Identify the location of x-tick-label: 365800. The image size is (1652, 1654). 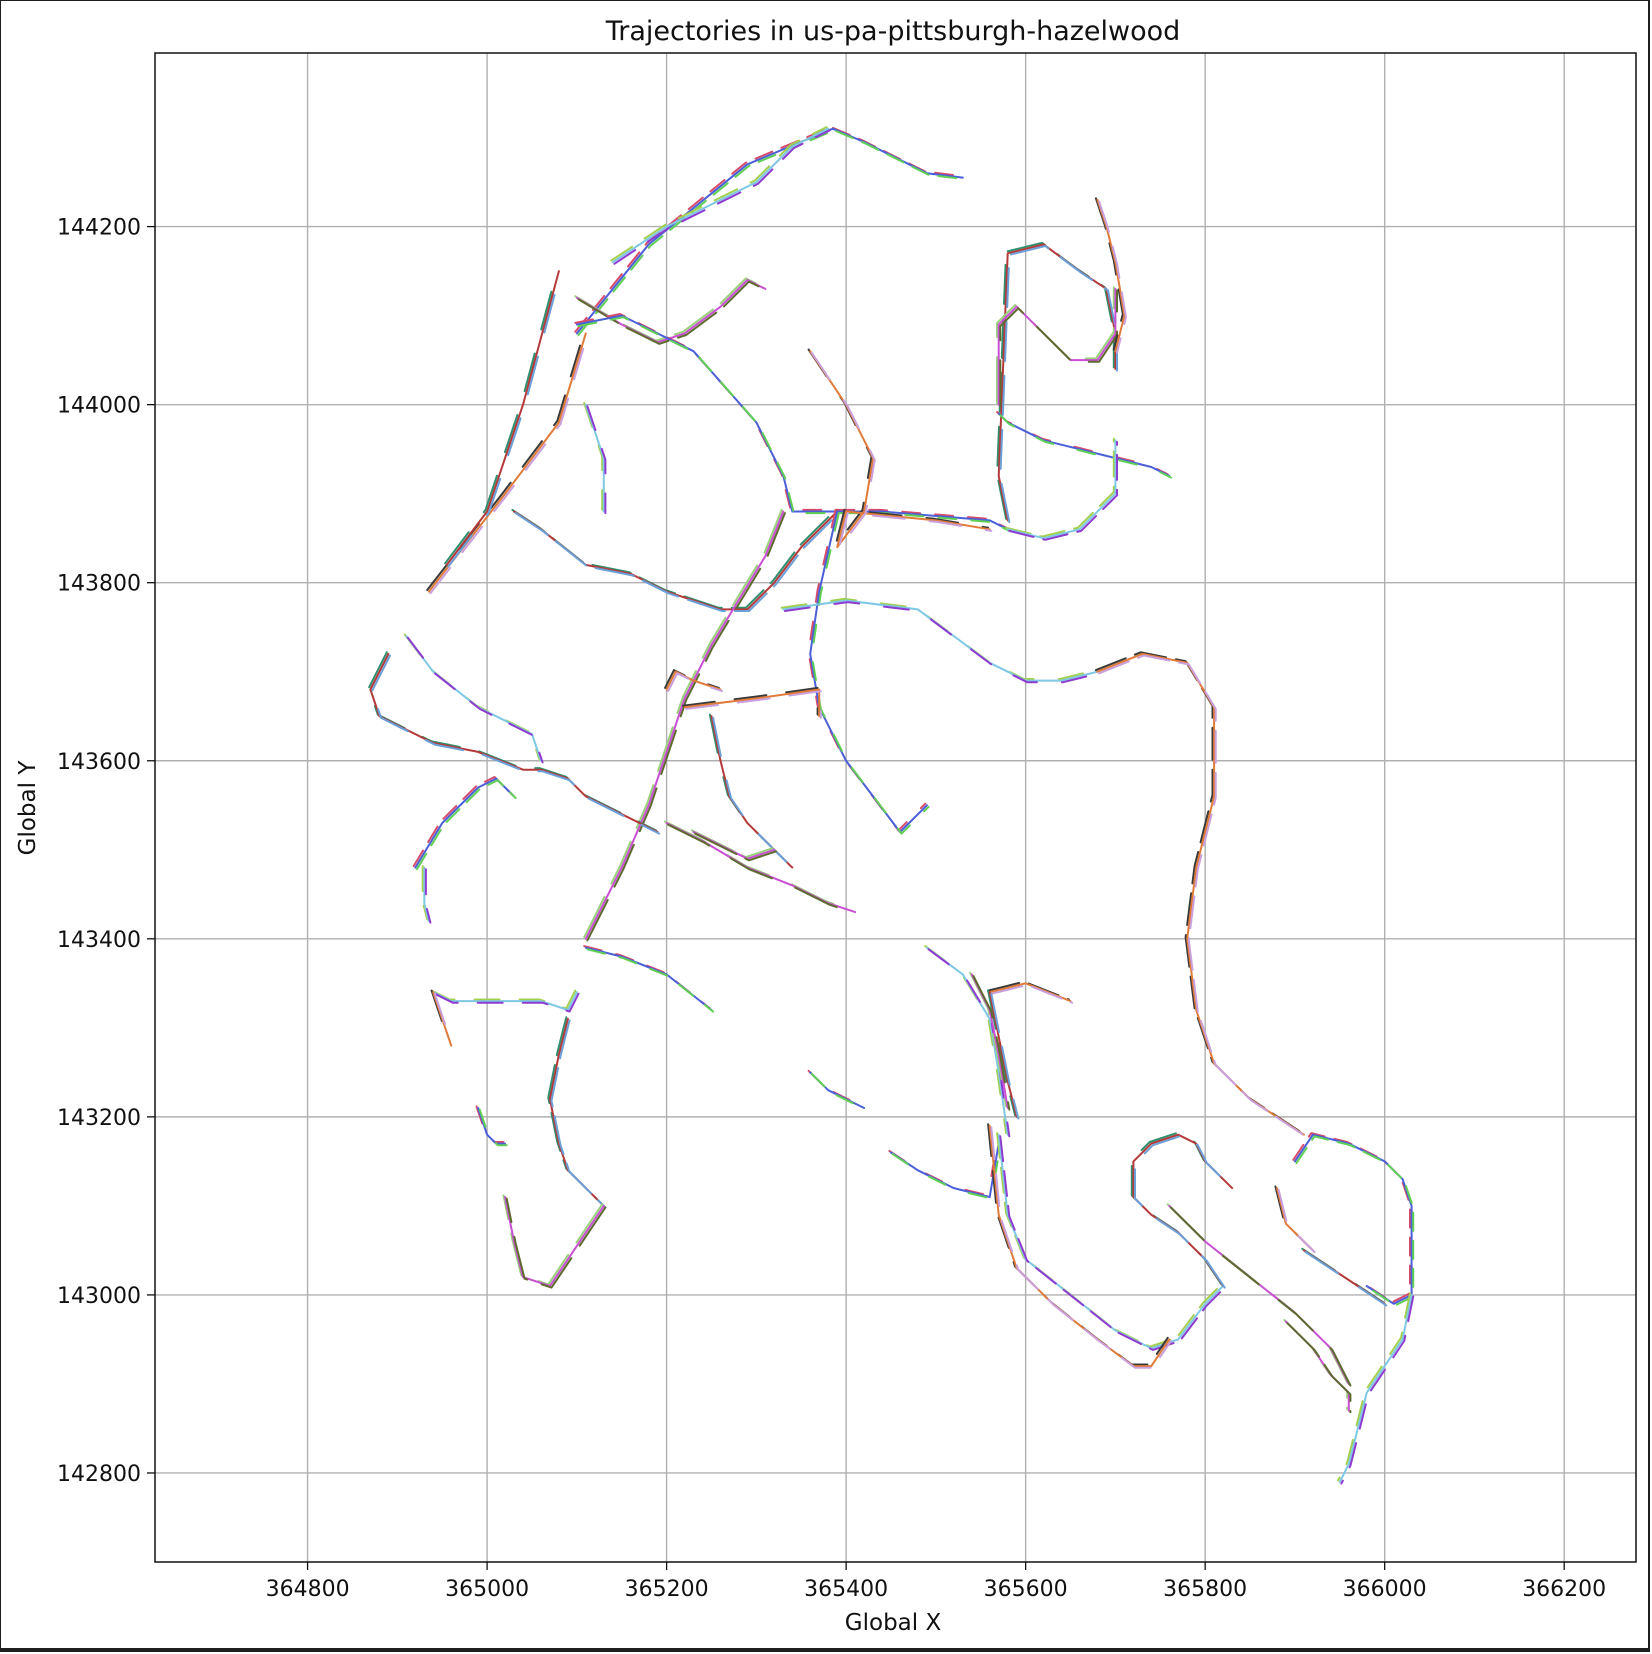
(1205, 1589).